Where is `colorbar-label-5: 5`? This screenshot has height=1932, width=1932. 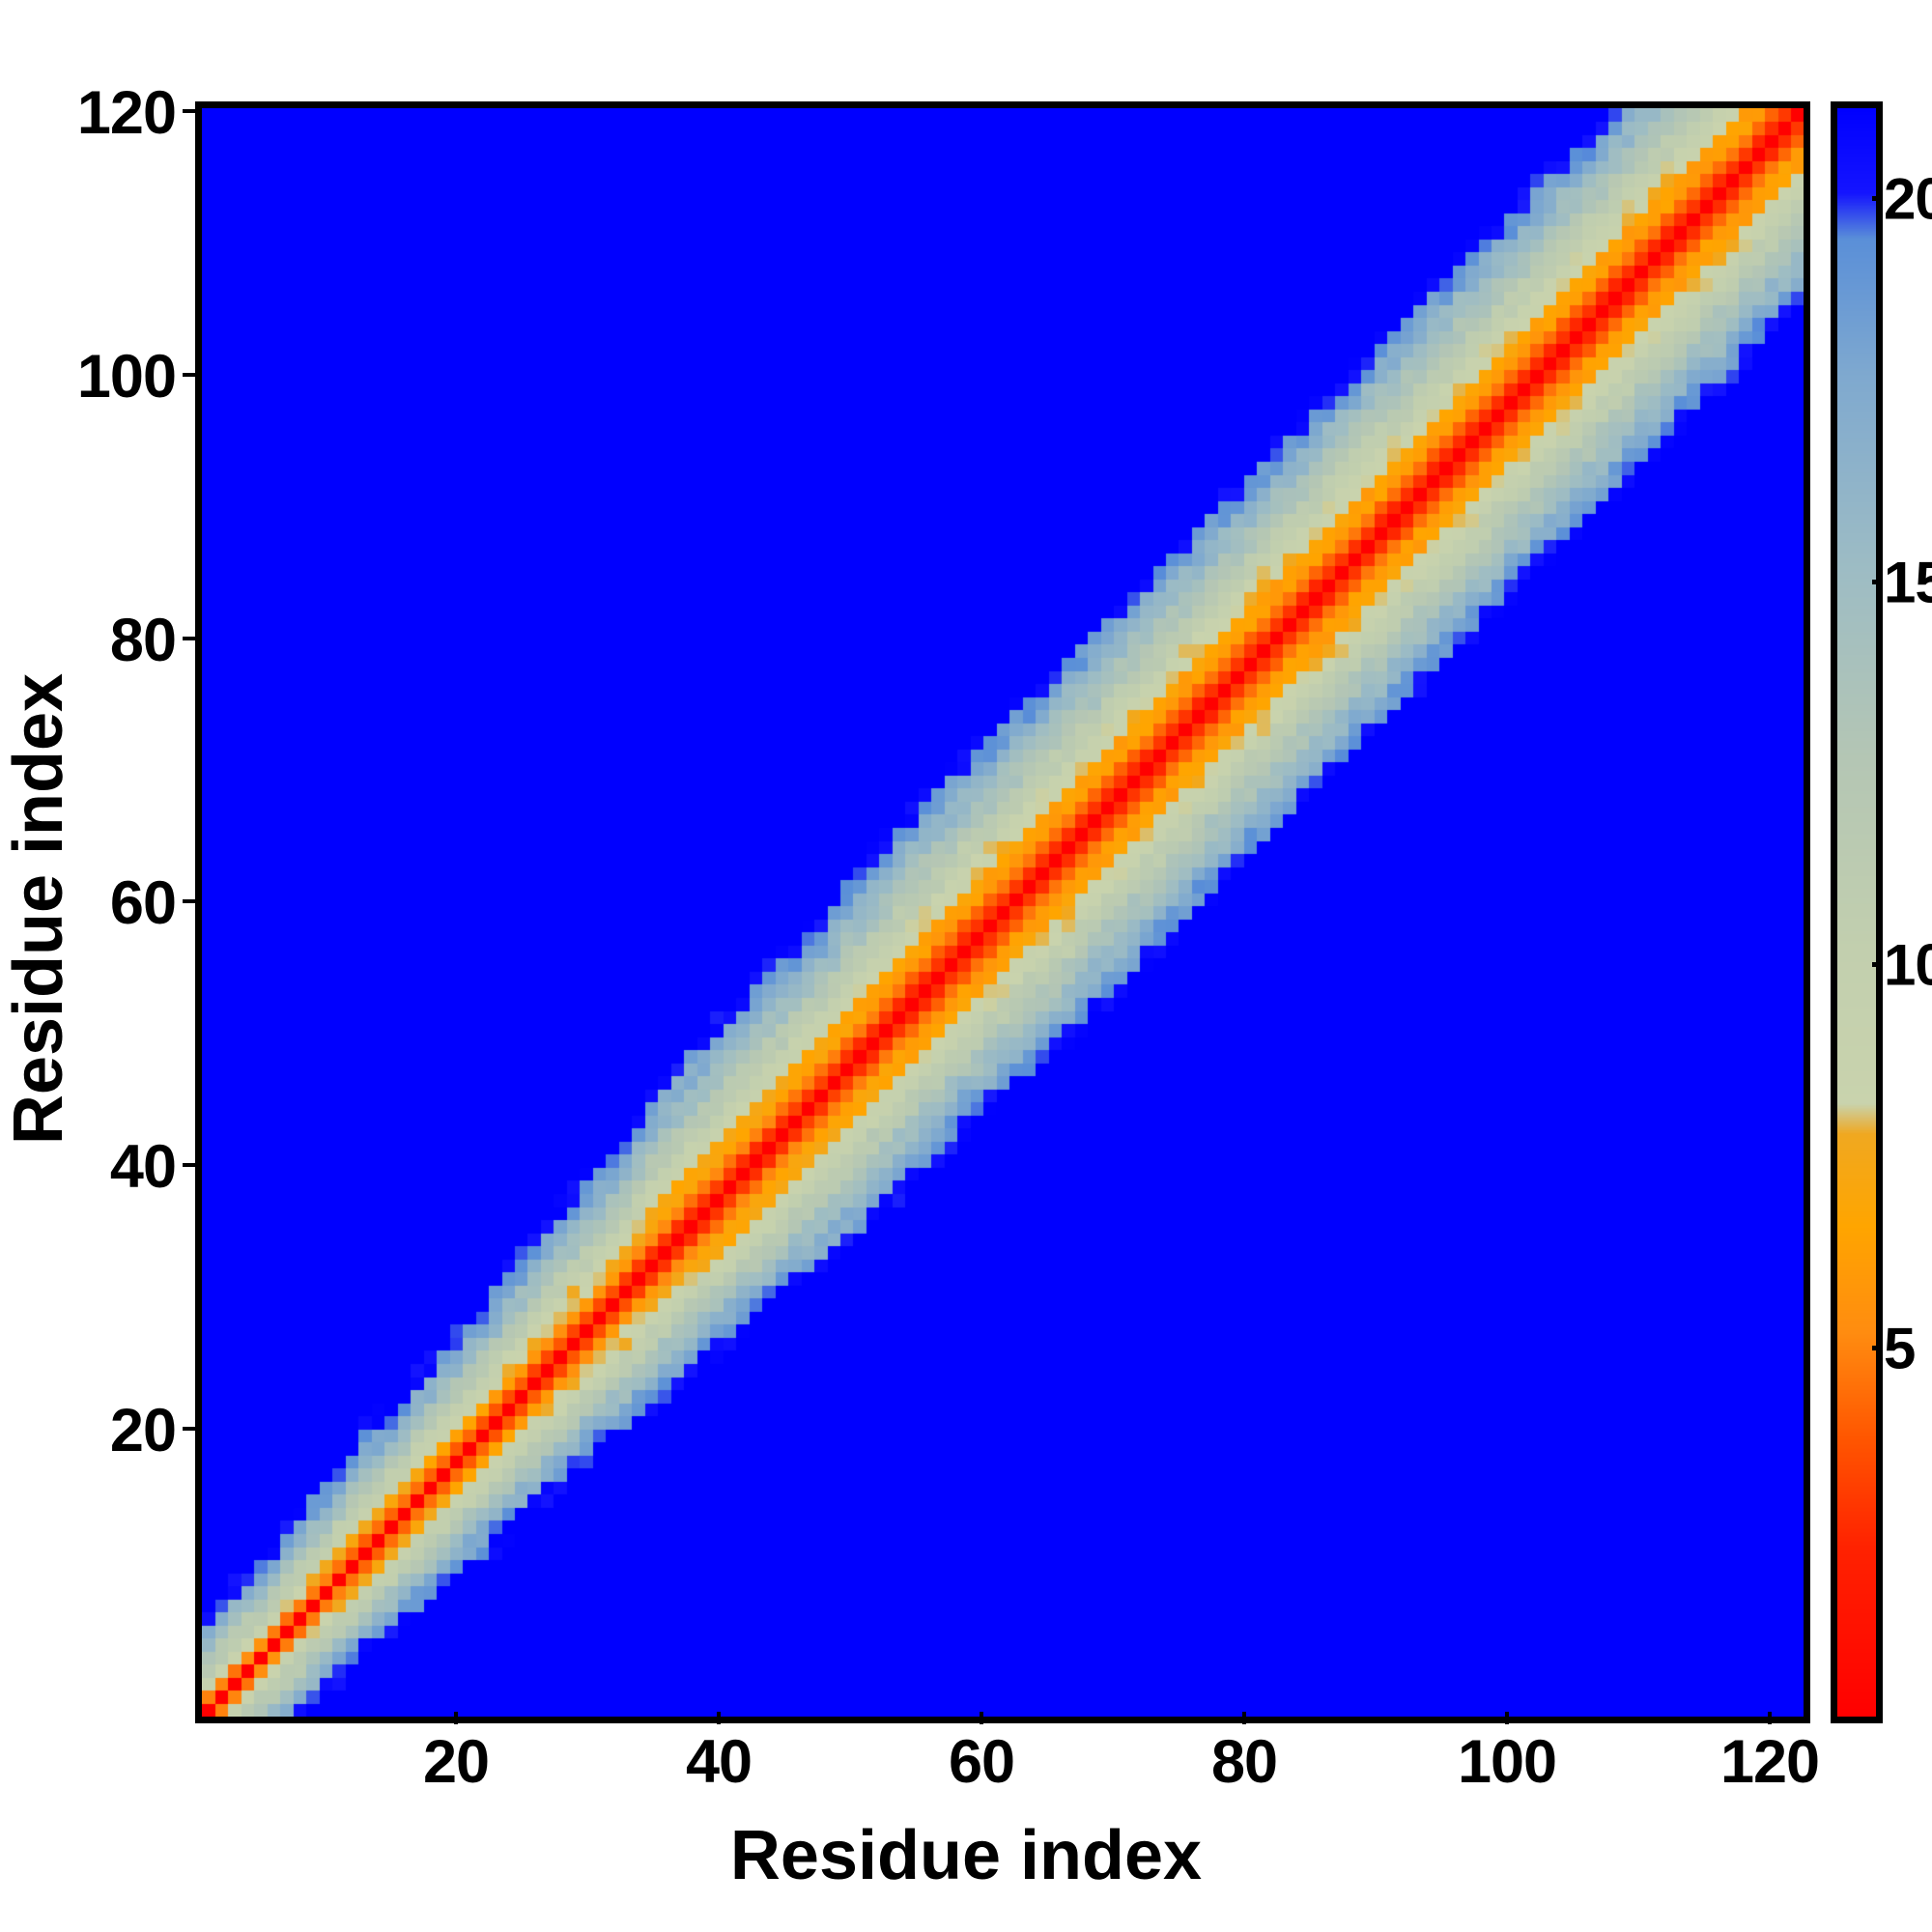 colorbar-label-5: 5 is located at coordinates (1900, 1348).